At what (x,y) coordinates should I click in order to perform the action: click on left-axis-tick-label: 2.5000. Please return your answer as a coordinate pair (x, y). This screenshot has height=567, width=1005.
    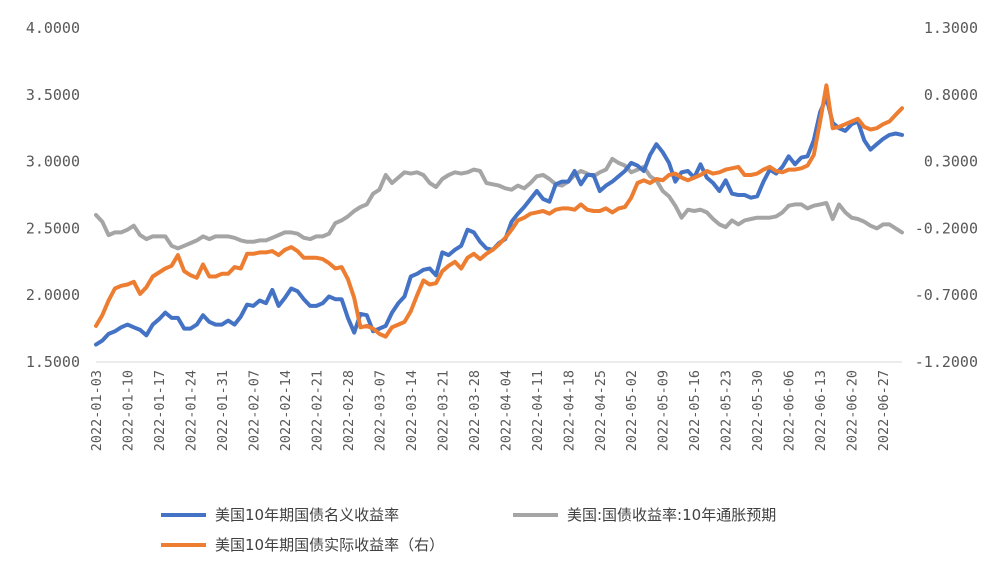
    Looking at the image, I should click on (53, 228).